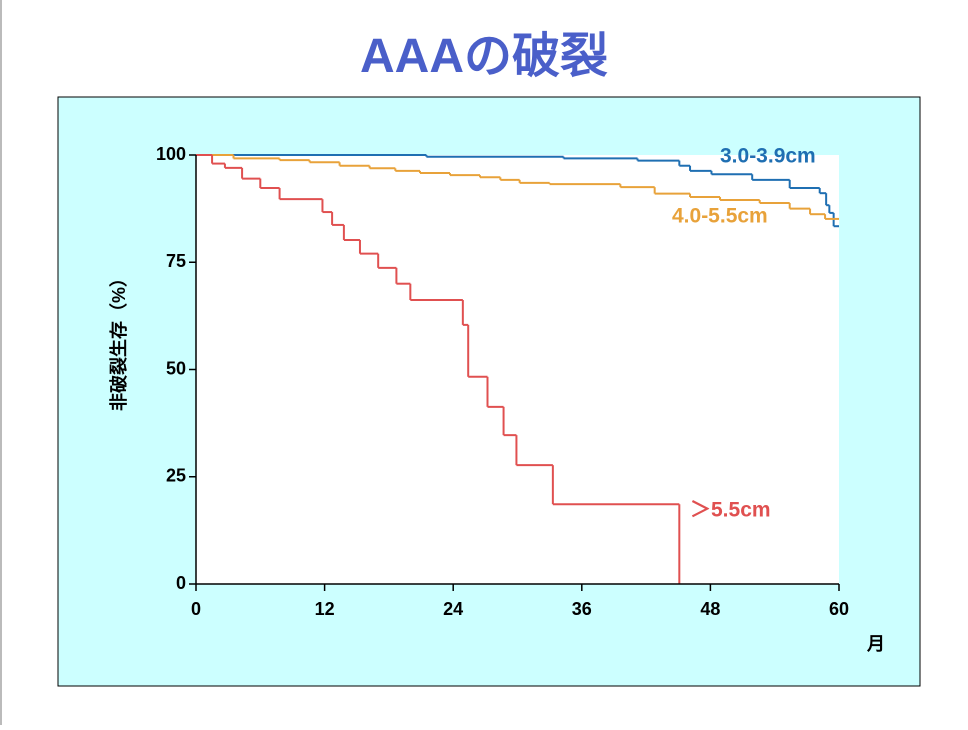  I want to click on x-tick-label: 24, so click(453, 609).